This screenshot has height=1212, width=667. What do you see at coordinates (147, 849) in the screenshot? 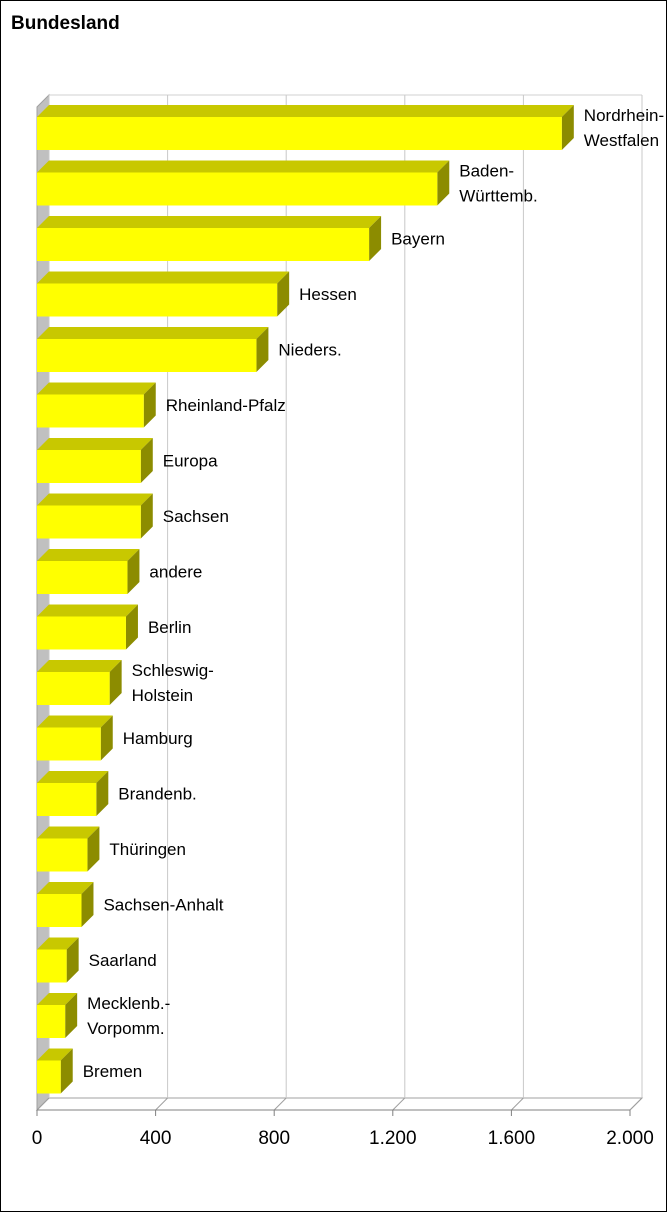
I see `category-label: Thüringen` at bounding box center [147, 849].